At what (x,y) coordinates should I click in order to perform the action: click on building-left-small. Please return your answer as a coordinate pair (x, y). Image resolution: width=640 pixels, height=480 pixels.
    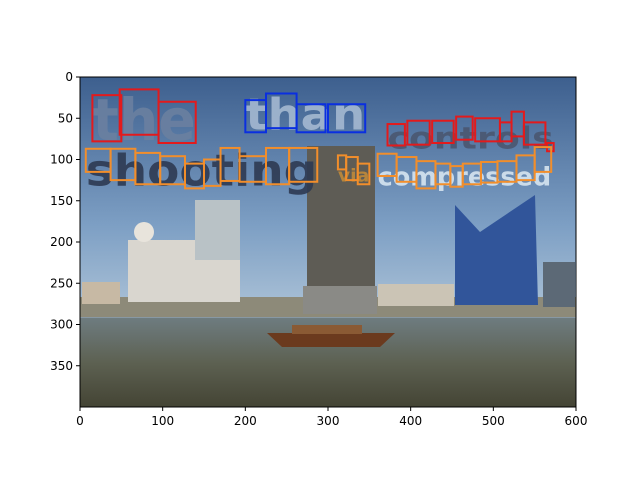
    Looking at the image, I should click on (101, 293).